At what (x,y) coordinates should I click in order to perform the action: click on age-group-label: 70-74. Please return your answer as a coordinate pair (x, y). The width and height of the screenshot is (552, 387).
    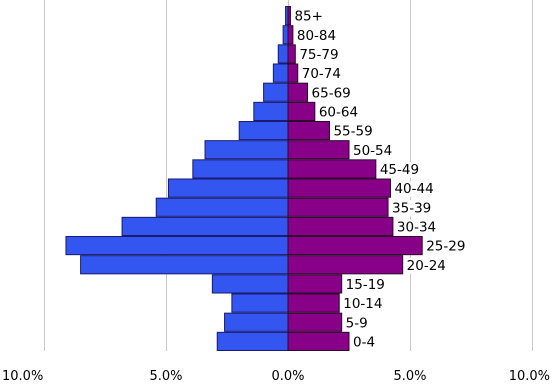
    Looking at the image, I should click on (321, 74).